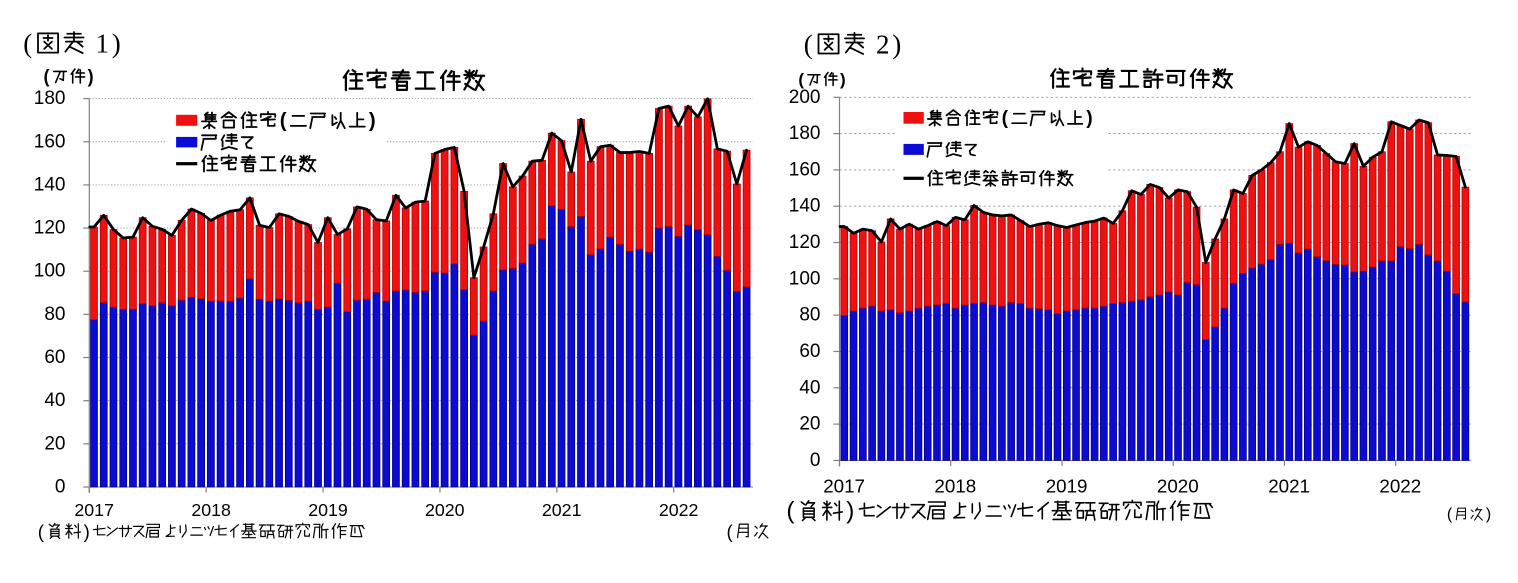 This screenshot has height=583, width=1518. What do you see at coordinates (805, 97) in the screenshot?
I see `svg-text: 200` at bounding box center [805, 97].